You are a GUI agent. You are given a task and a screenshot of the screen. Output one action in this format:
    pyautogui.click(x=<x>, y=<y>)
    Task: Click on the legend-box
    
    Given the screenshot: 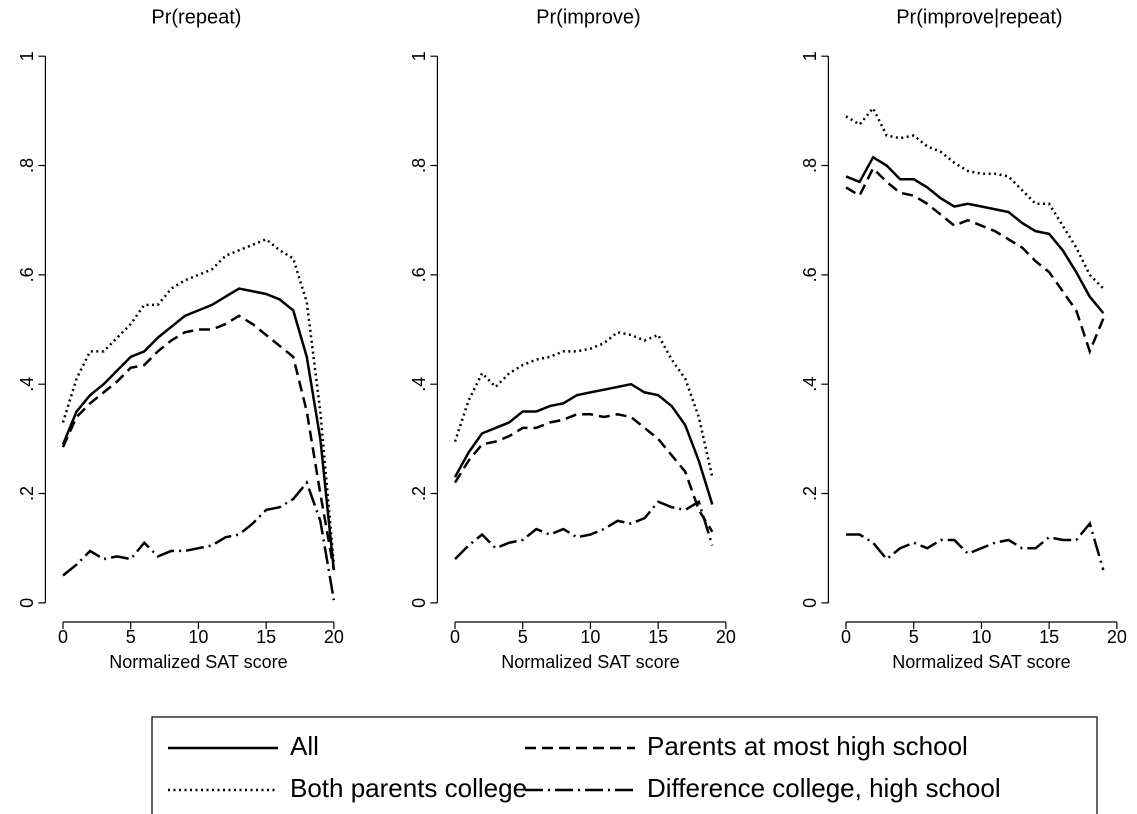 What is the action you would take?
    pyautogui.click(x=624, y=765)
    